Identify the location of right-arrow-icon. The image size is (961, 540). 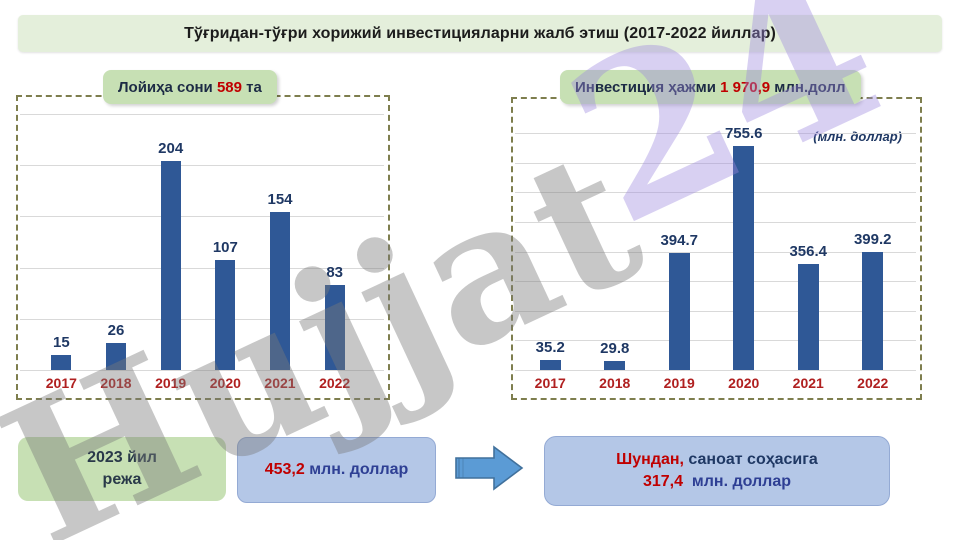
(489, 468).